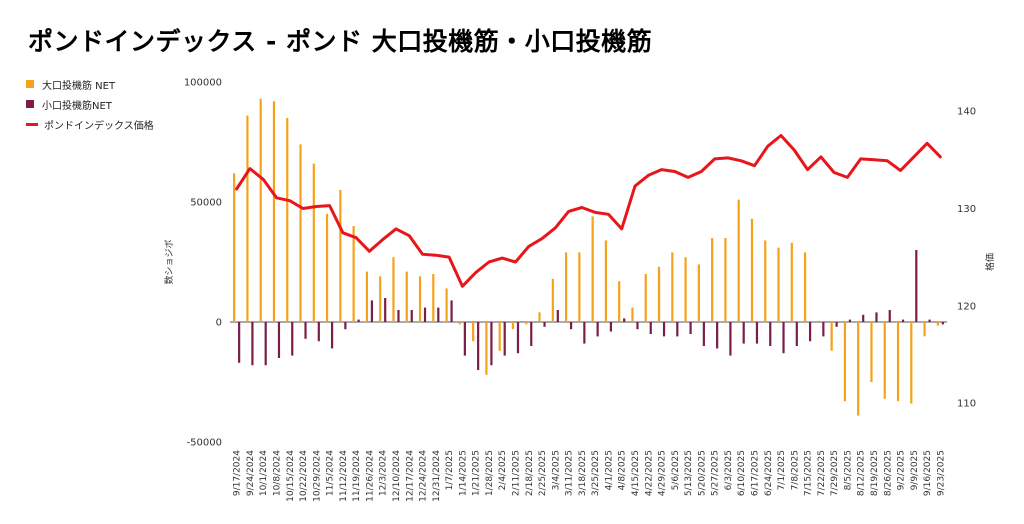 This screenshot has width=1024, height=524. Describe the element at coordinates (264, 473) in the screenshot. I see `x-tick-label: 10/1/2024` at that location.